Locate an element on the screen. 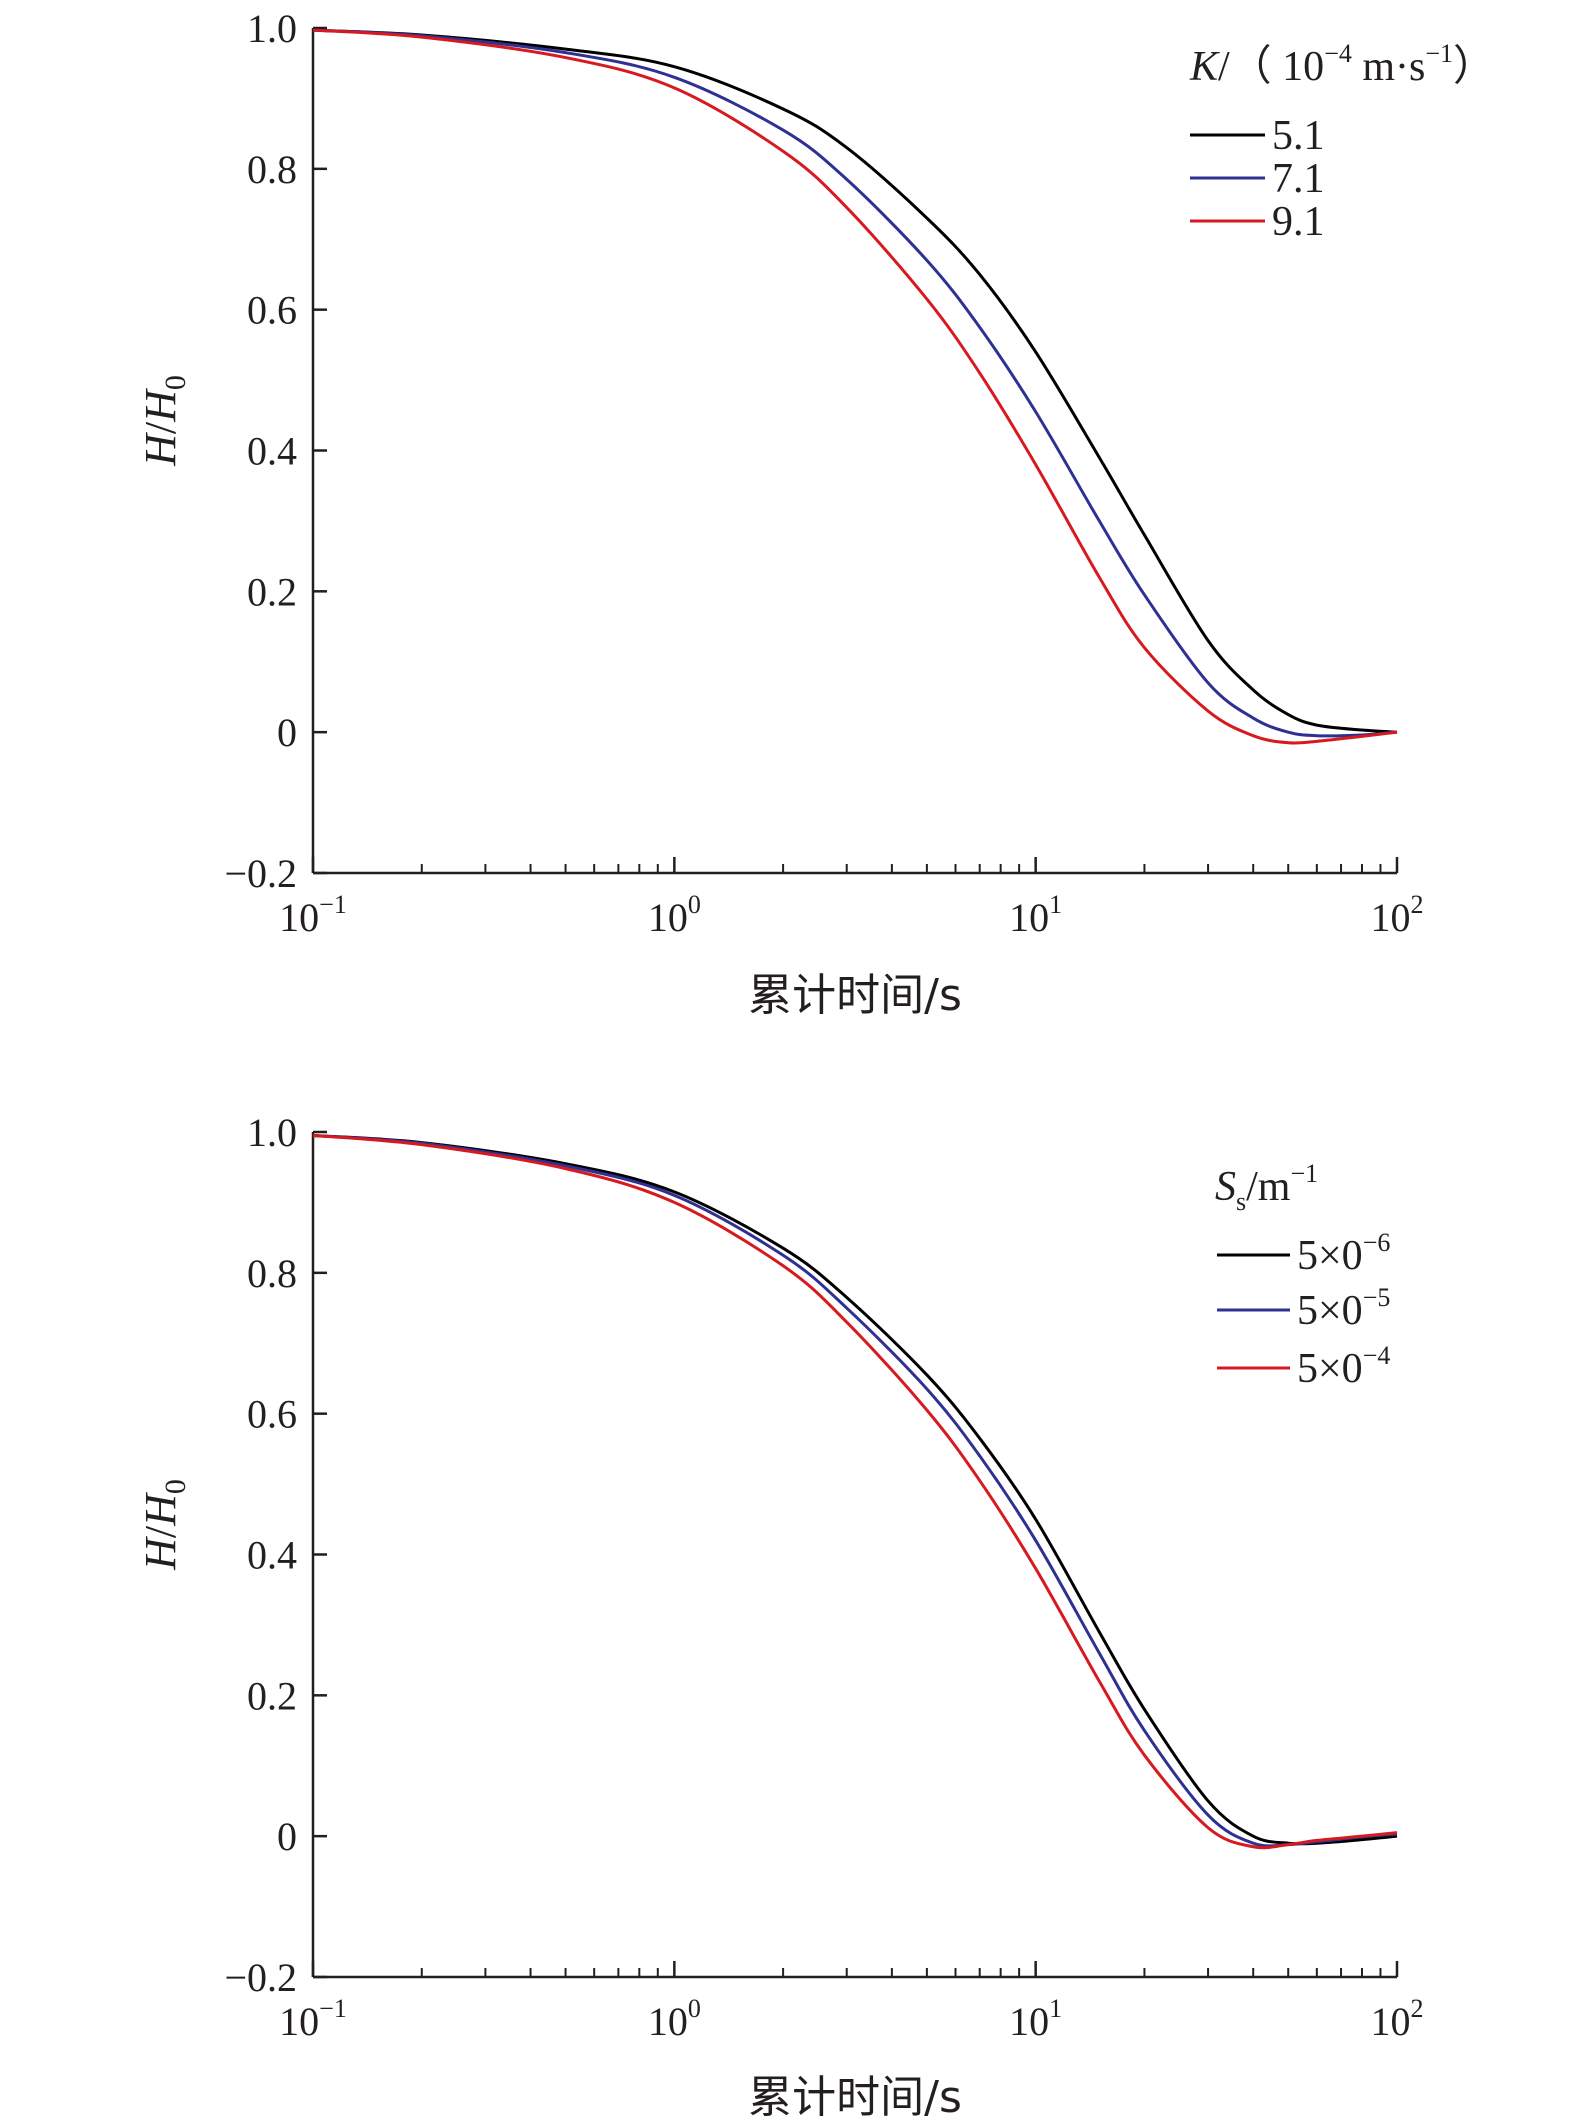  legend-title: Ss/m−1 is located at coordinates (1266, 1187).